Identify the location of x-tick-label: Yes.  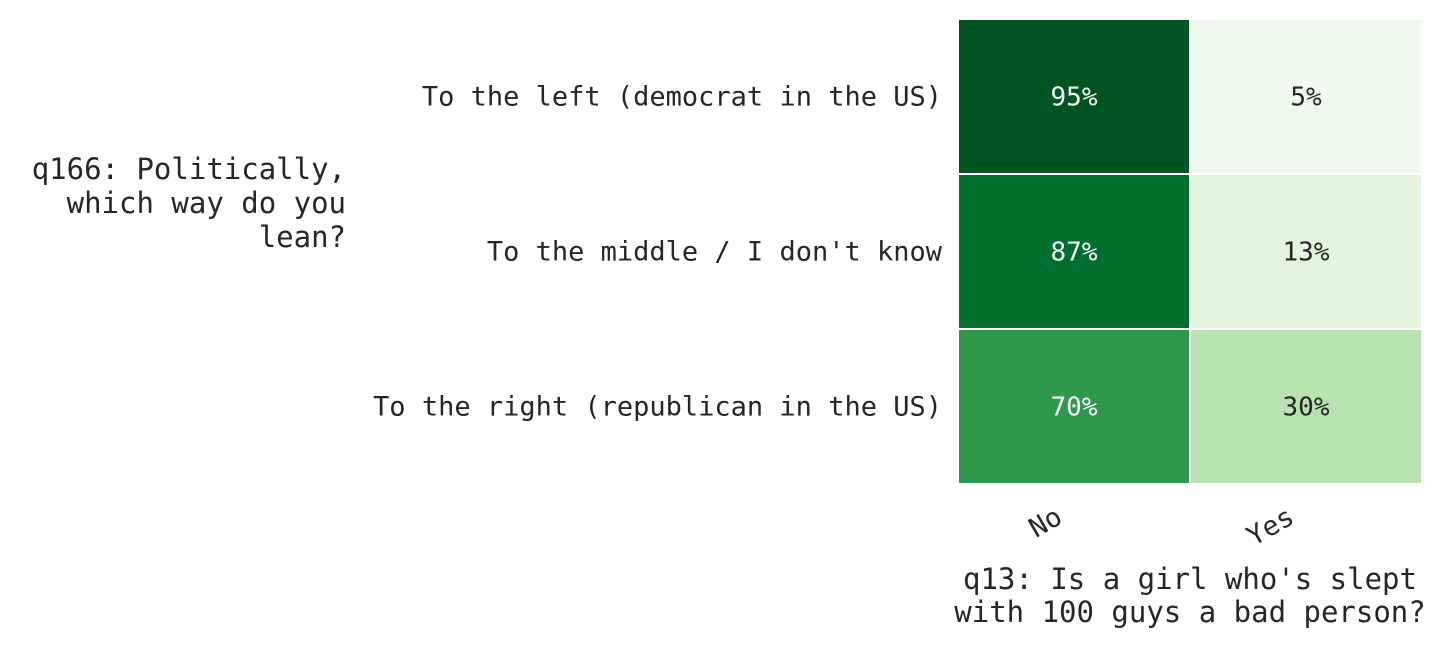
(1271, 526).